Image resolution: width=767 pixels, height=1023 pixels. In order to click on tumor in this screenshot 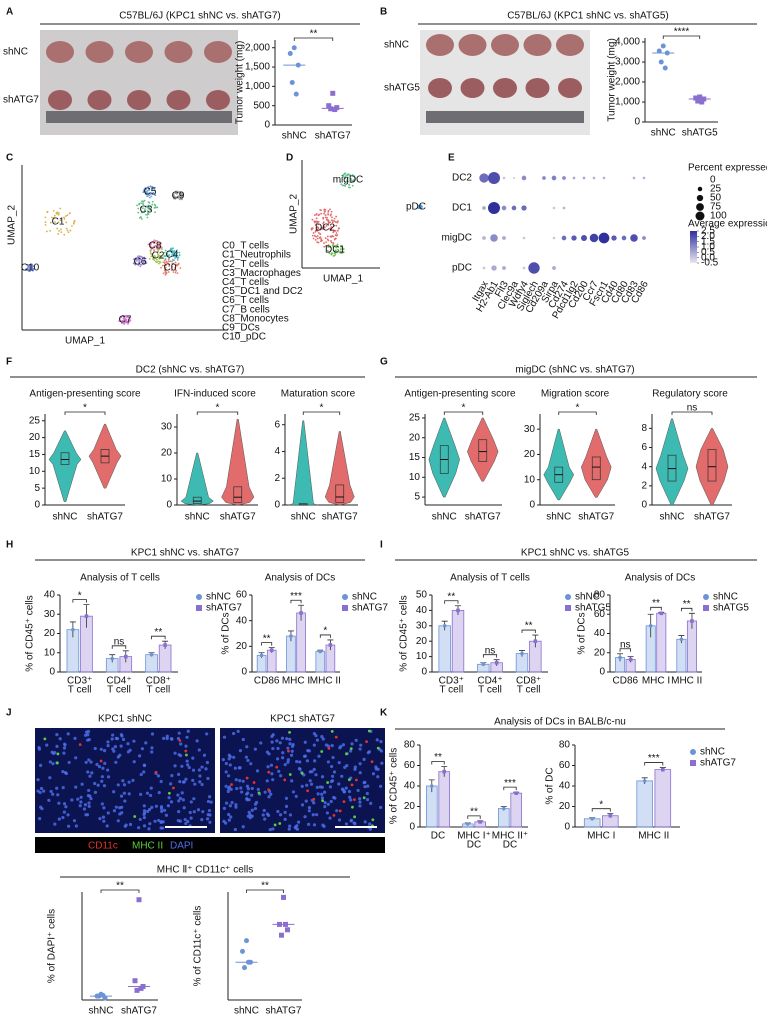, I will do `click(99, 52)`.